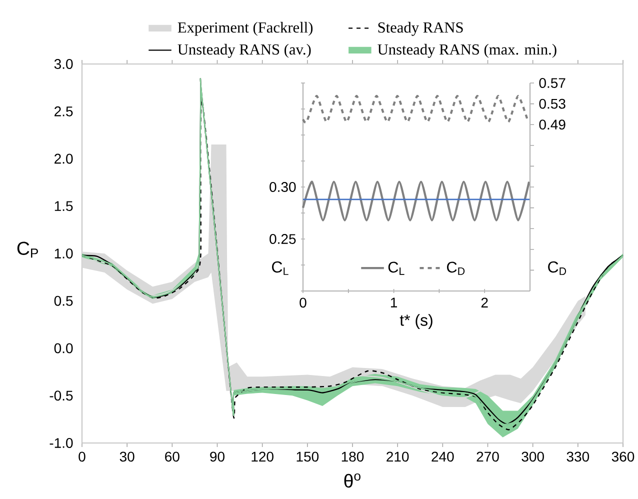  What do you see at coordinates (393, 303) in the screenshot?
I see `x-tick-label: 1` at bounding box center [393, 303].